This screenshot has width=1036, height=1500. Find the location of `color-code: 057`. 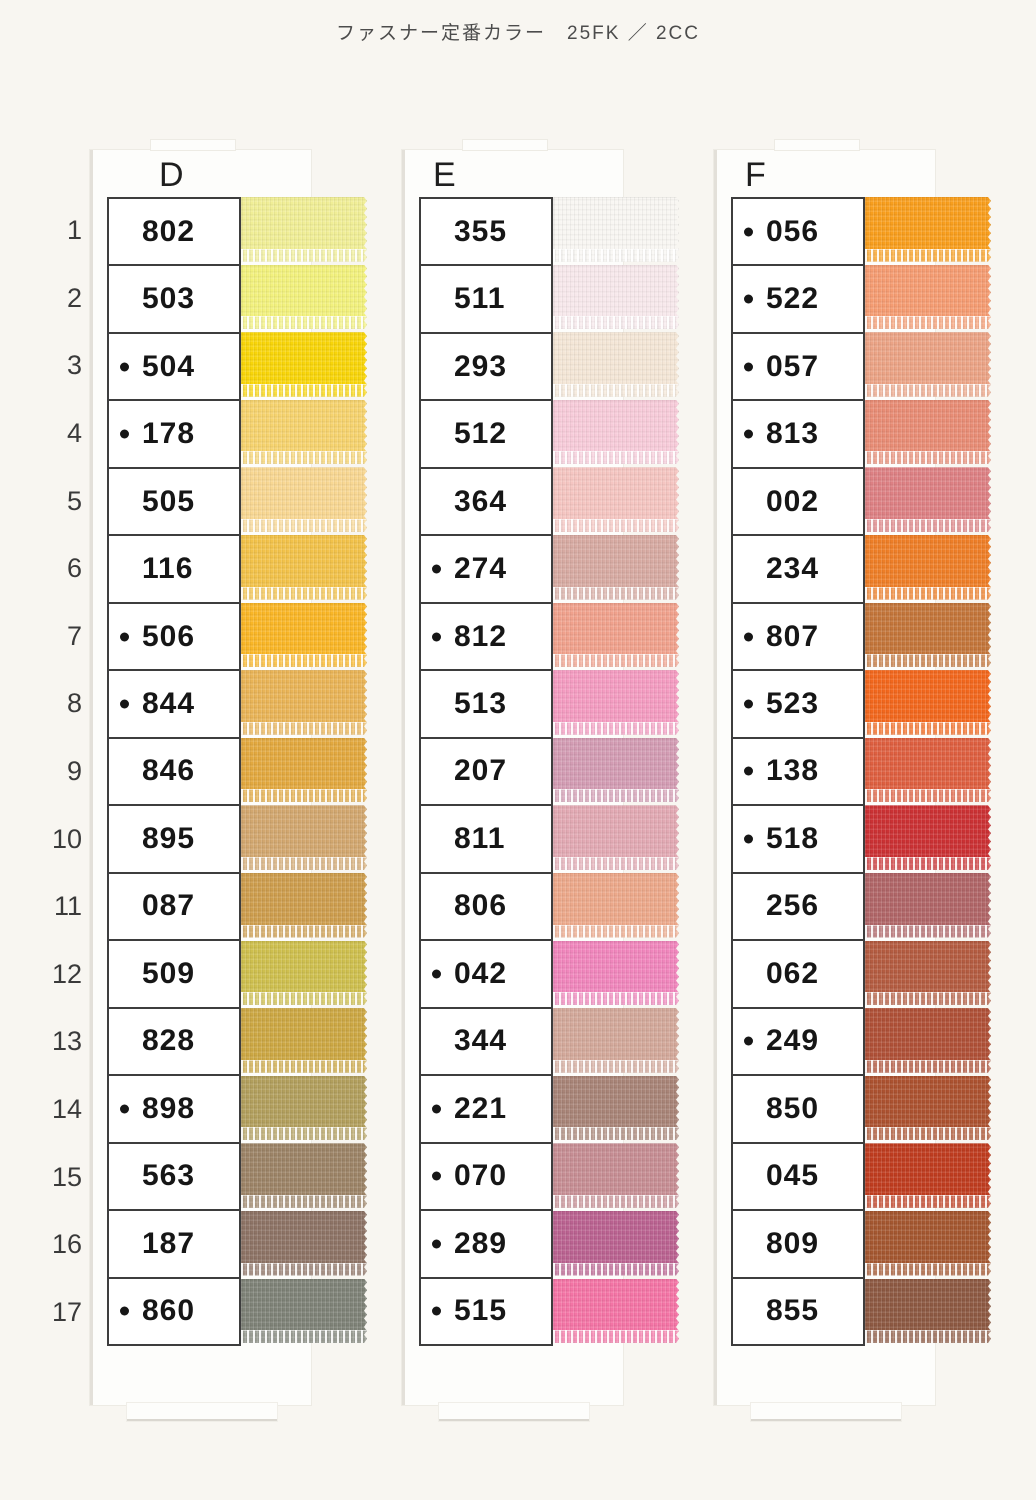

color-code: 057 is located at coordinates (793, 366).